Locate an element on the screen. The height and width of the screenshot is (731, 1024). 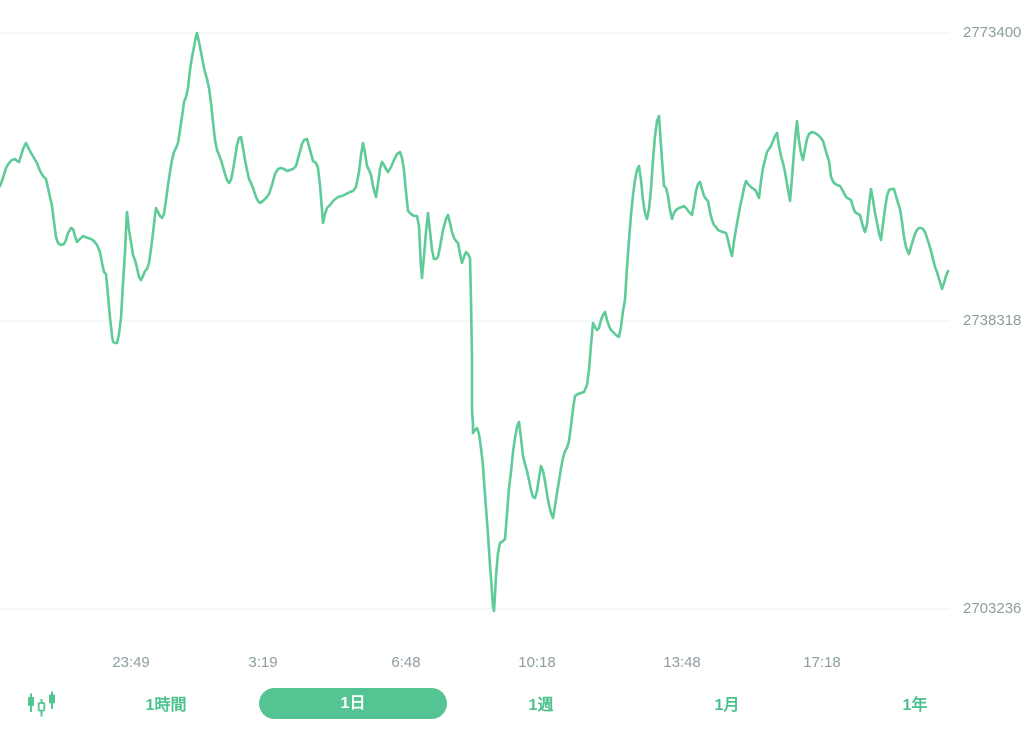
range-button-1year: 1年 is located at coordinates (915, 705).